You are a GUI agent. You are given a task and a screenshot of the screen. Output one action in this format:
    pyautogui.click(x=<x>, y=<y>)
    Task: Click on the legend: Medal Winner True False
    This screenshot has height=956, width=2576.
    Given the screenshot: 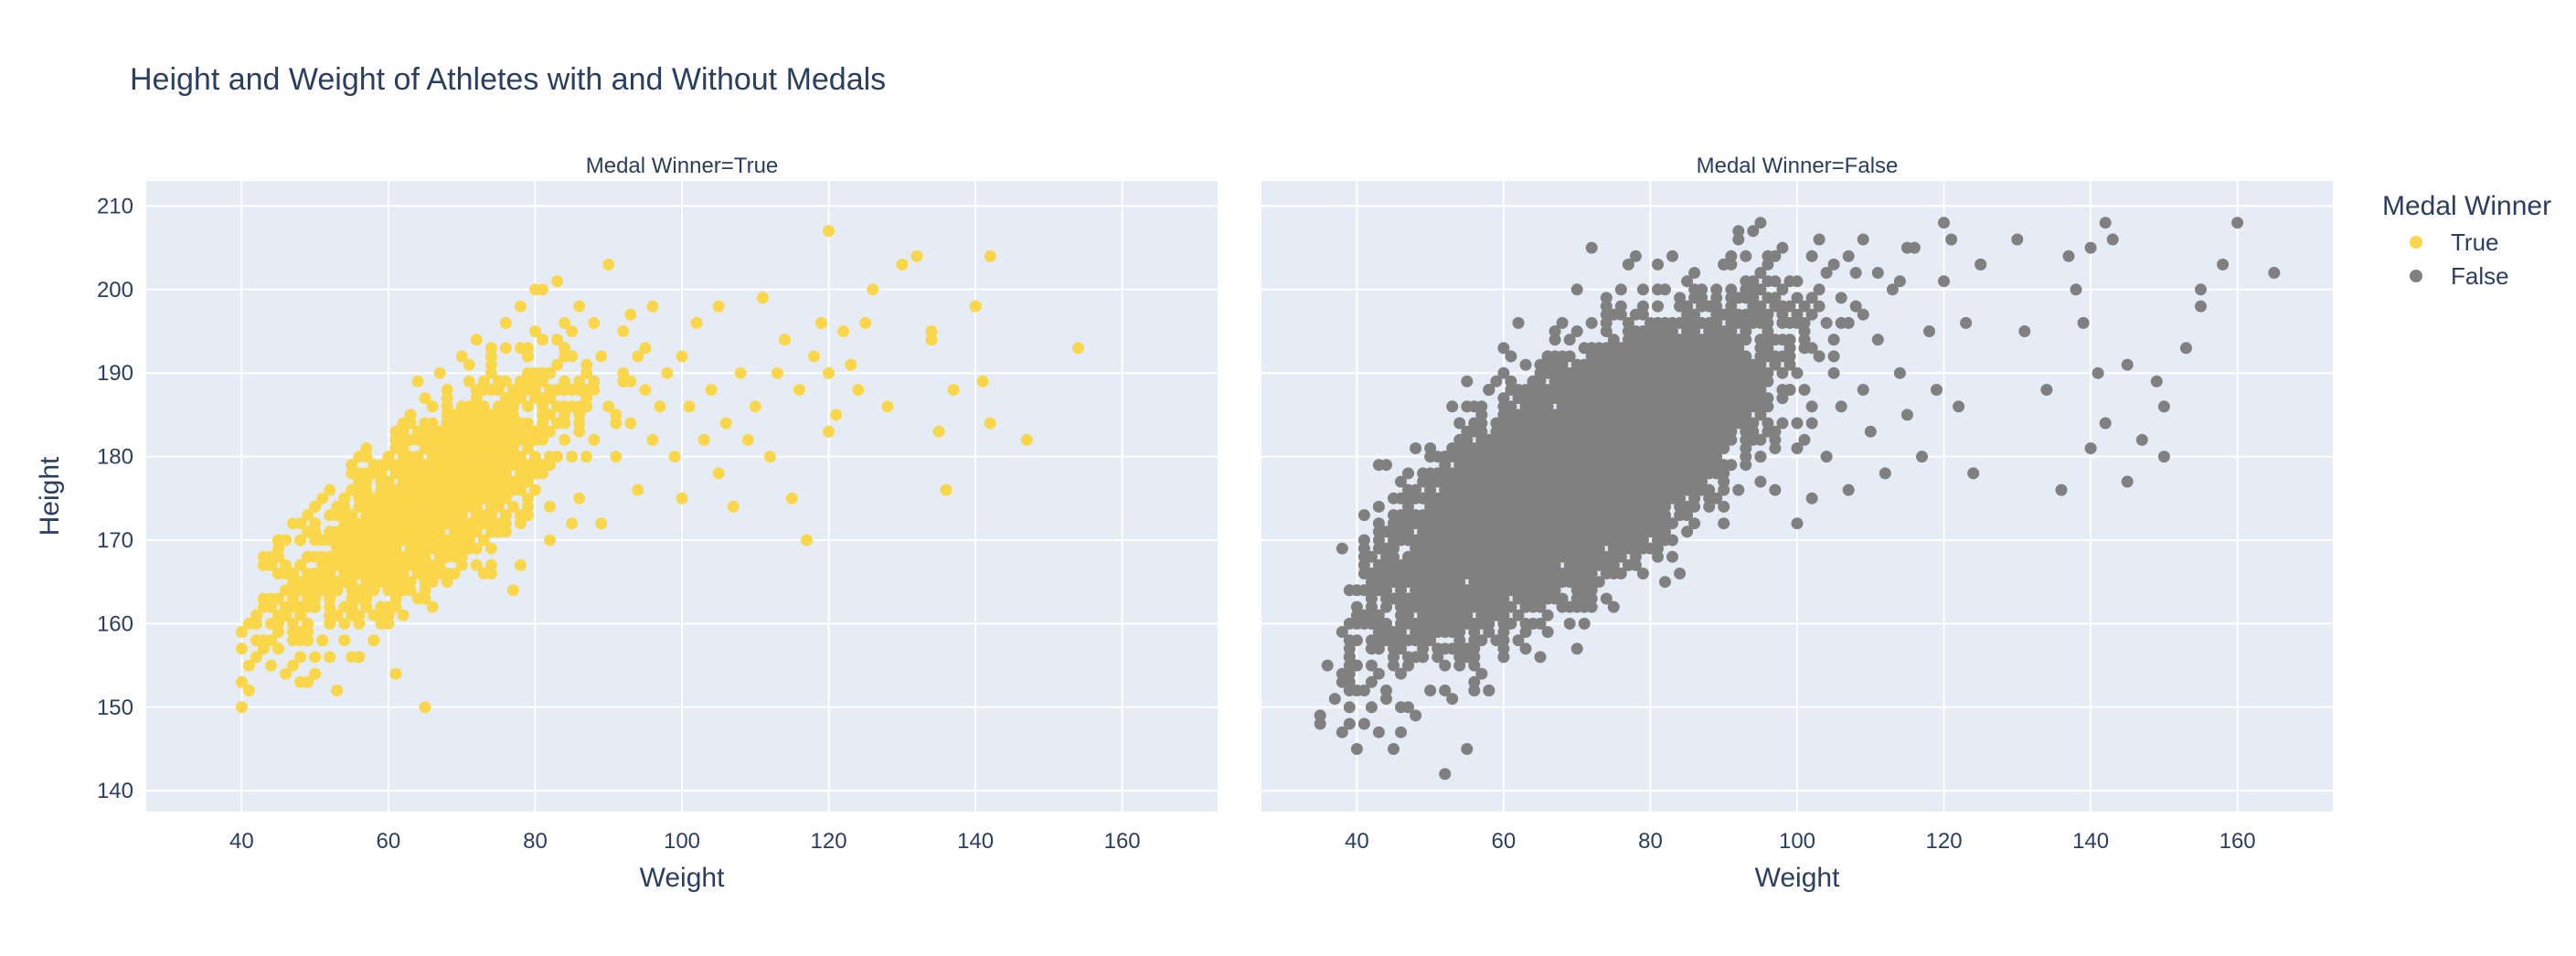 What is the action you would take?
    pyautogui.click(x=2466, y=241)
    